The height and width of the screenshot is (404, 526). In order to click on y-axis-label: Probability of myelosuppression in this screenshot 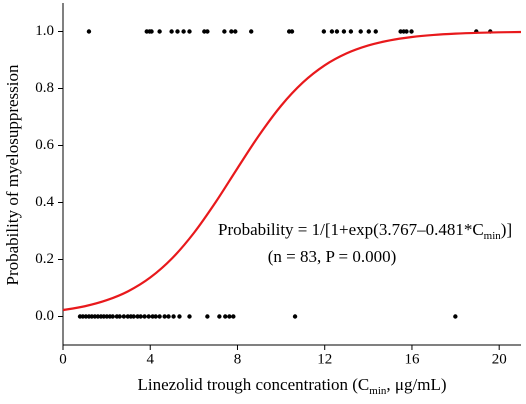, I will do `click(12, 174)`.